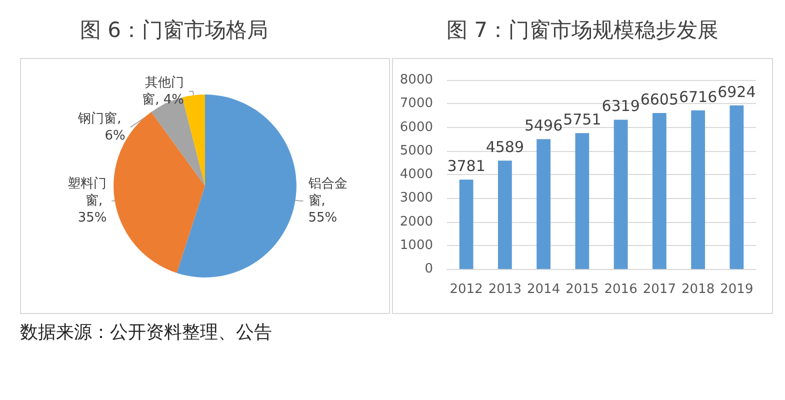 The width and height of the screenshot is (785, 400). What do you see at coordinates (582, 119) in the screenshot?
I see `data-label: 5751` at bounding box center [582, 119].